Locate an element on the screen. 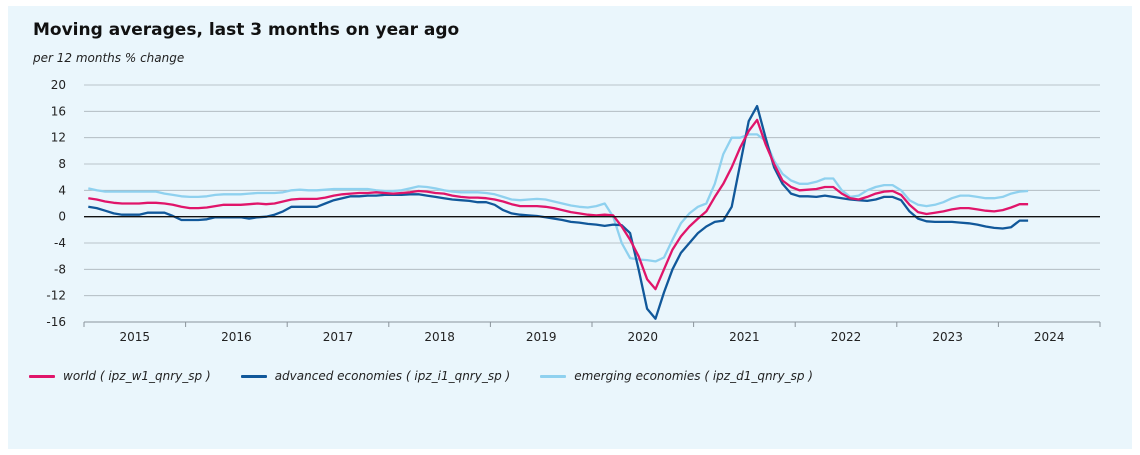  legend-label: world ( ipz_w1_qnry_sp ) is located at coordinates (137, 376).